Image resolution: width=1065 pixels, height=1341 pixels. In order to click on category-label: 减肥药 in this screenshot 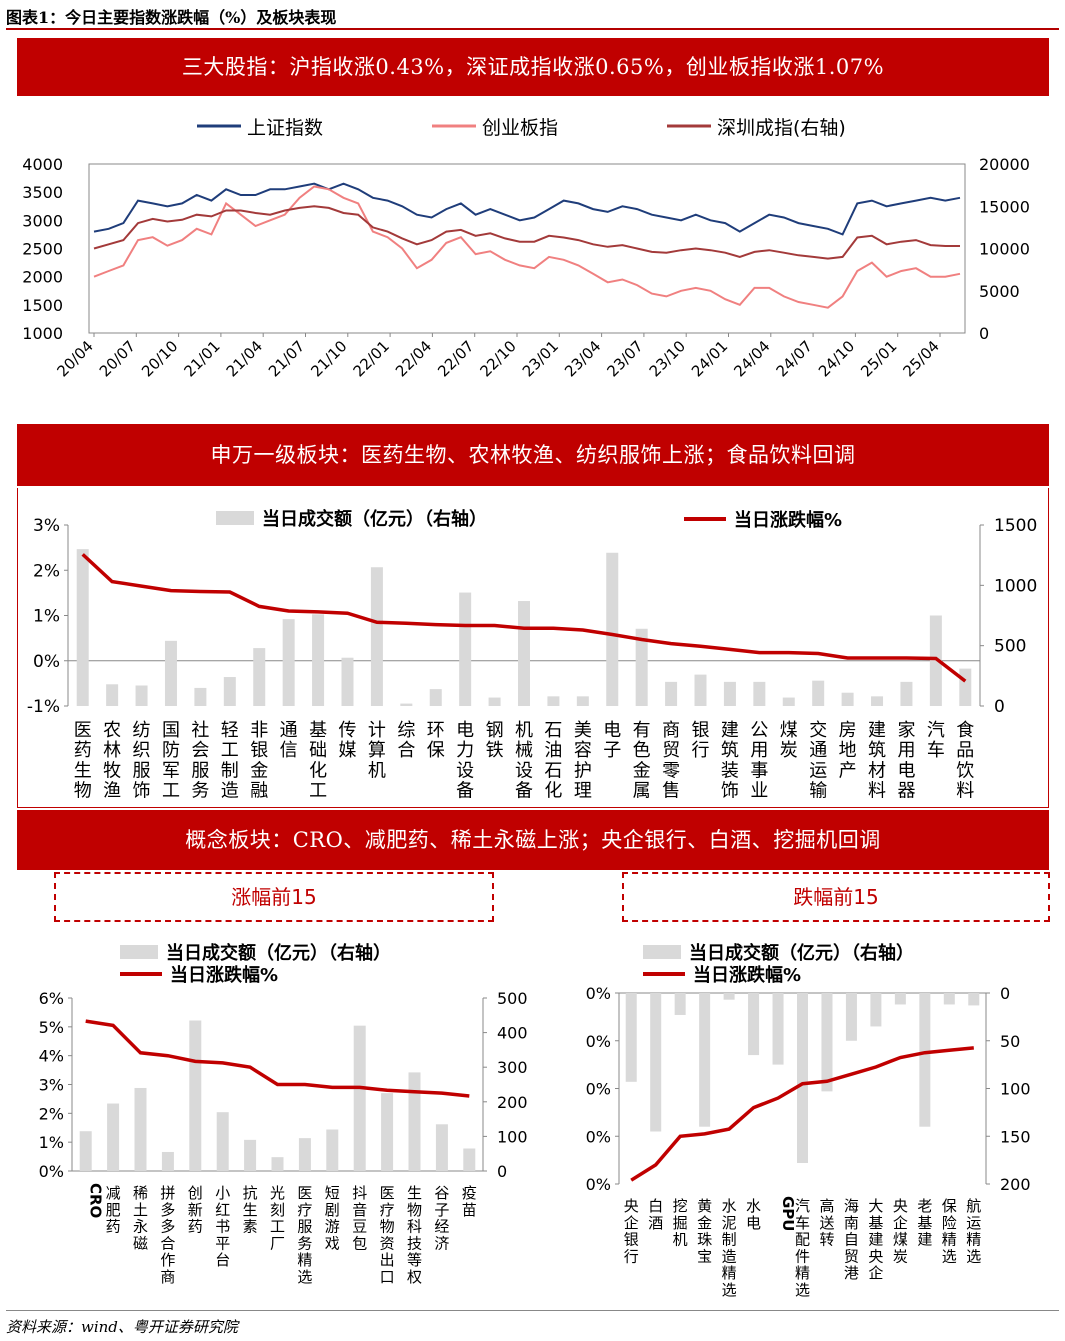, I will do `click(113, 1210)`.